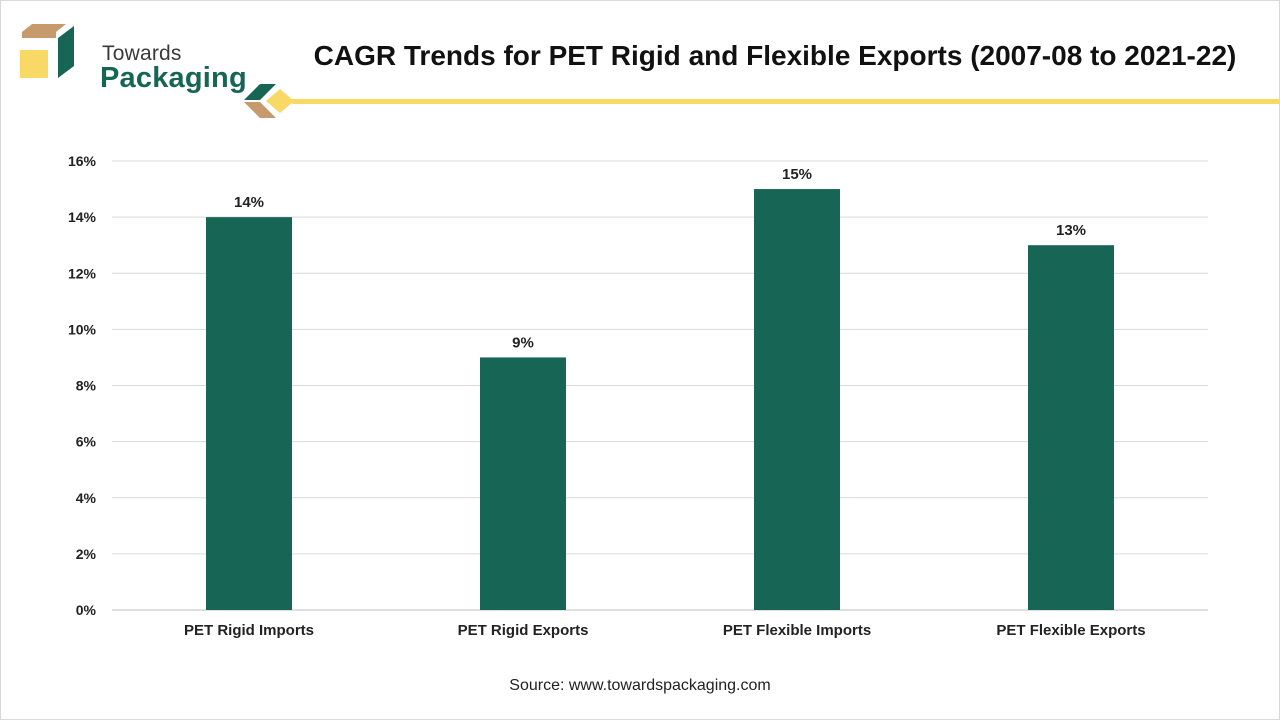  Describe the element at coordinates (1070, 630) in the screenshot. I see `x-category-label: PET Flexible Exports` at that location.